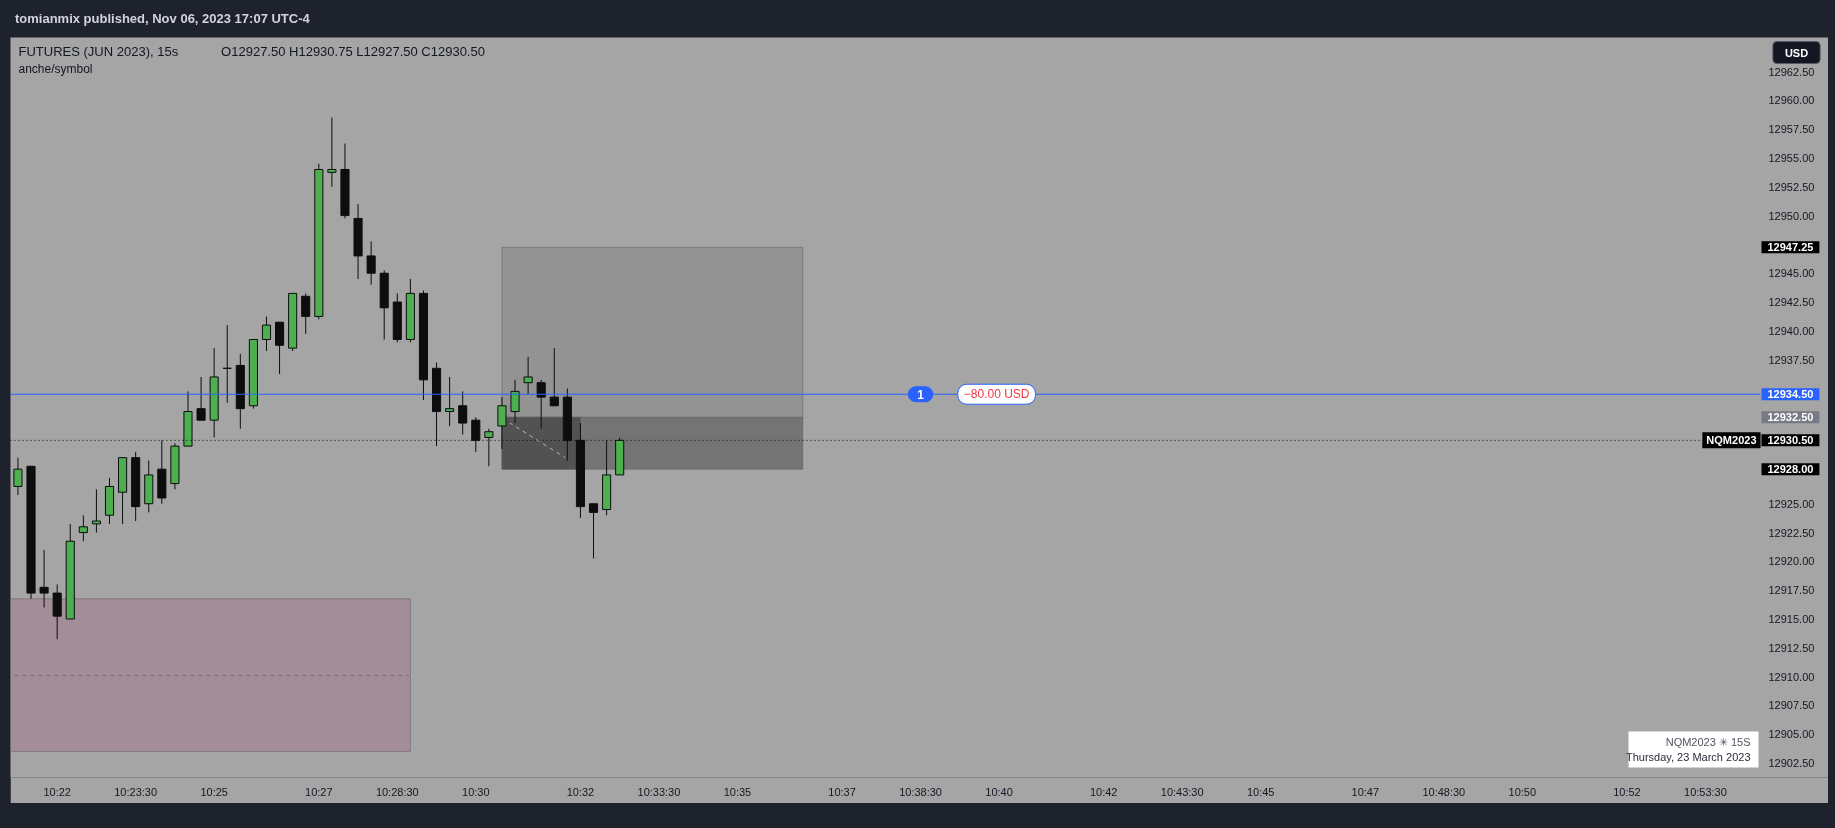  Describe the element at coordinates (57, 791) in the screenshot. I see `x-tick-label: 10:22` at that location.